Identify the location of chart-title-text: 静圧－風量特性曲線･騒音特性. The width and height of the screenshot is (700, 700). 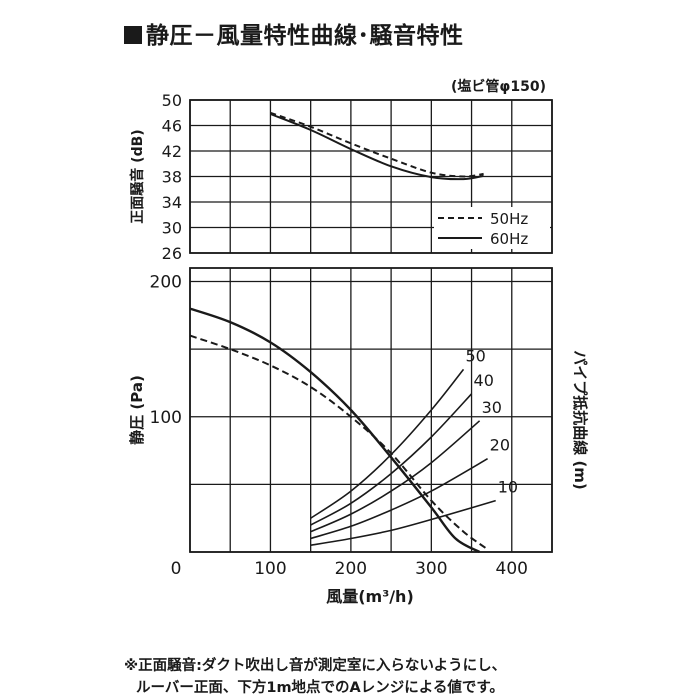
(305, 36).